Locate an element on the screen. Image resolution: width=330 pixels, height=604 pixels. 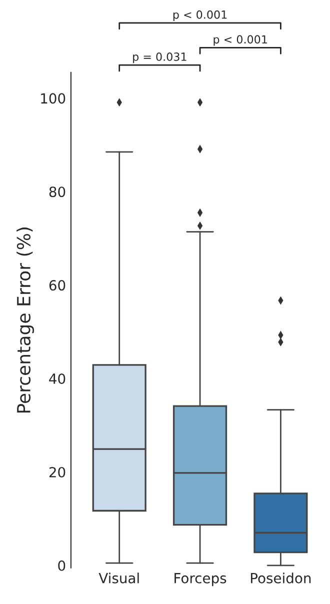
x-tick-label: Poseidon is located at coordinates (280, 578).